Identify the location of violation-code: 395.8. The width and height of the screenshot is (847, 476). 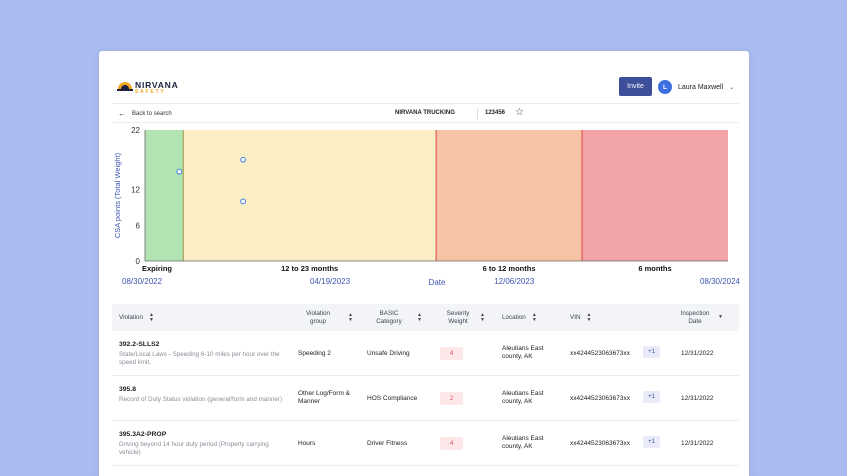
(128, 389).